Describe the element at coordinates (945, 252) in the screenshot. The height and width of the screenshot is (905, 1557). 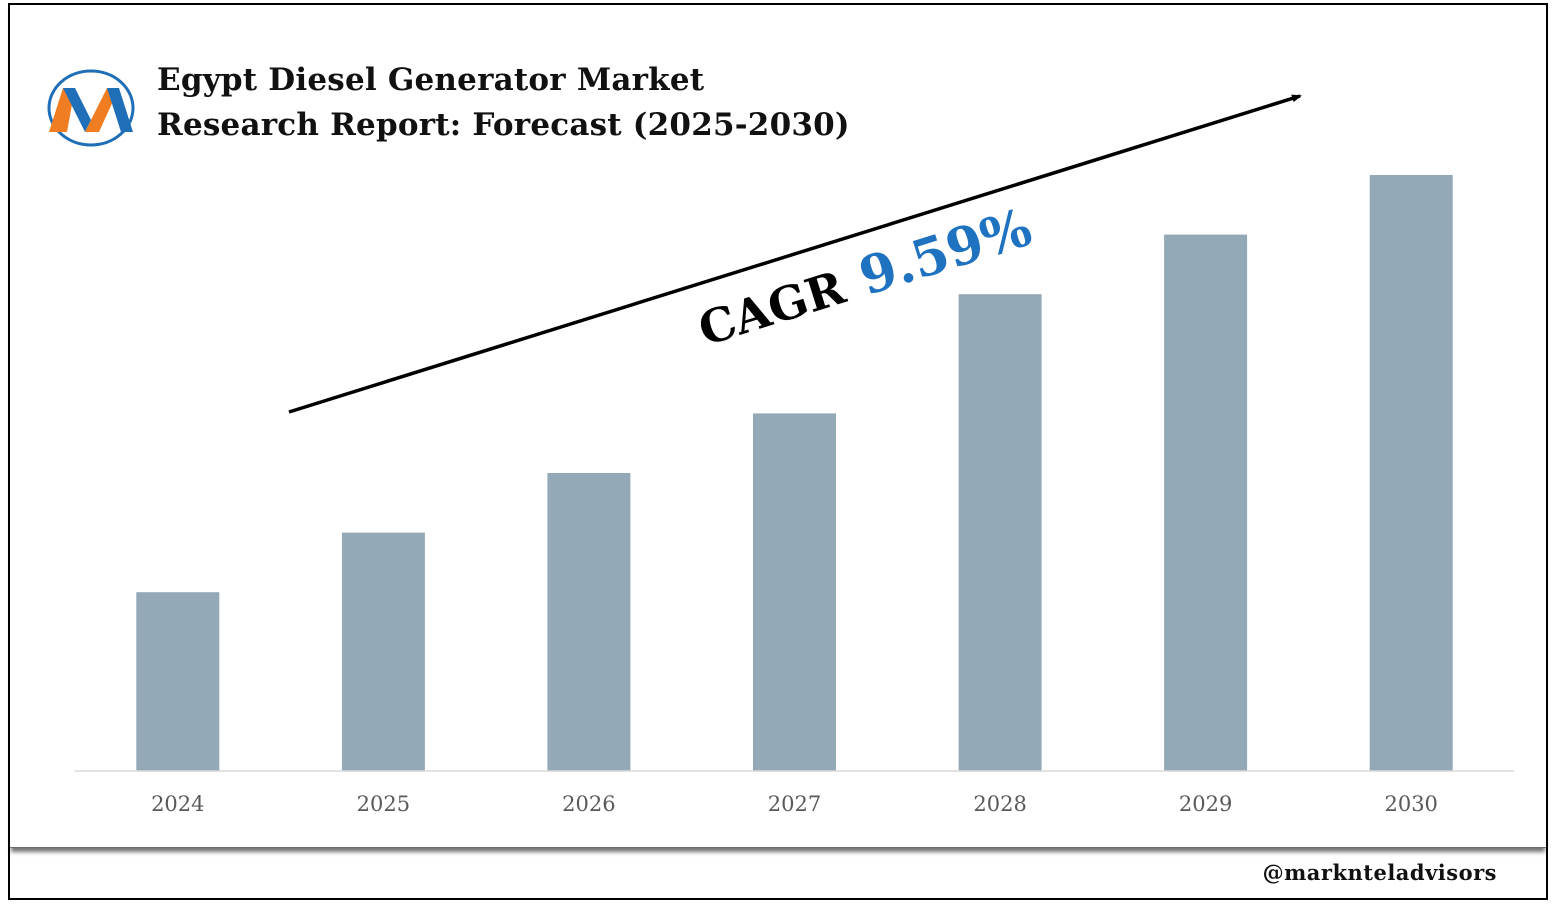
I see `cagr-value: 9.59%` at that location.